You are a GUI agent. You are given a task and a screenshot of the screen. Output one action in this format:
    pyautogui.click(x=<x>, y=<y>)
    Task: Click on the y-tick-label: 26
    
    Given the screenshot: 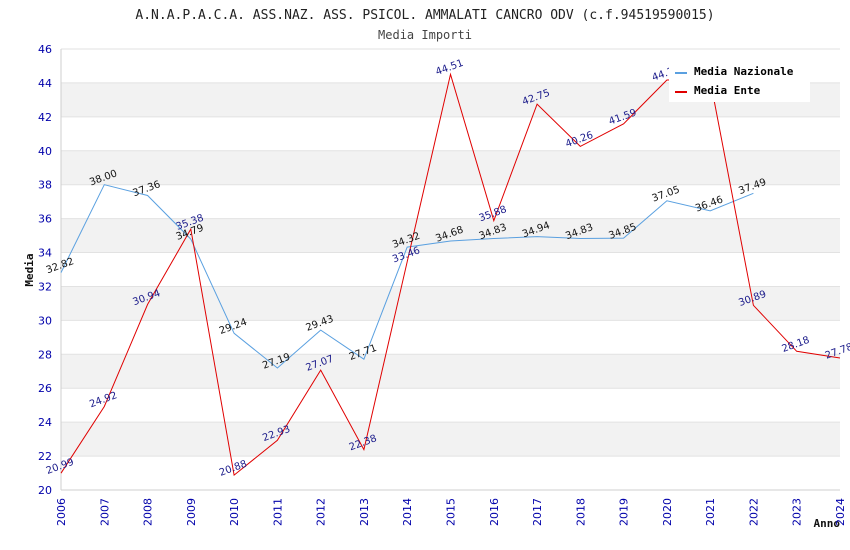 What is the action you would take?
    pyautogui.click(x=45, y=388)
    